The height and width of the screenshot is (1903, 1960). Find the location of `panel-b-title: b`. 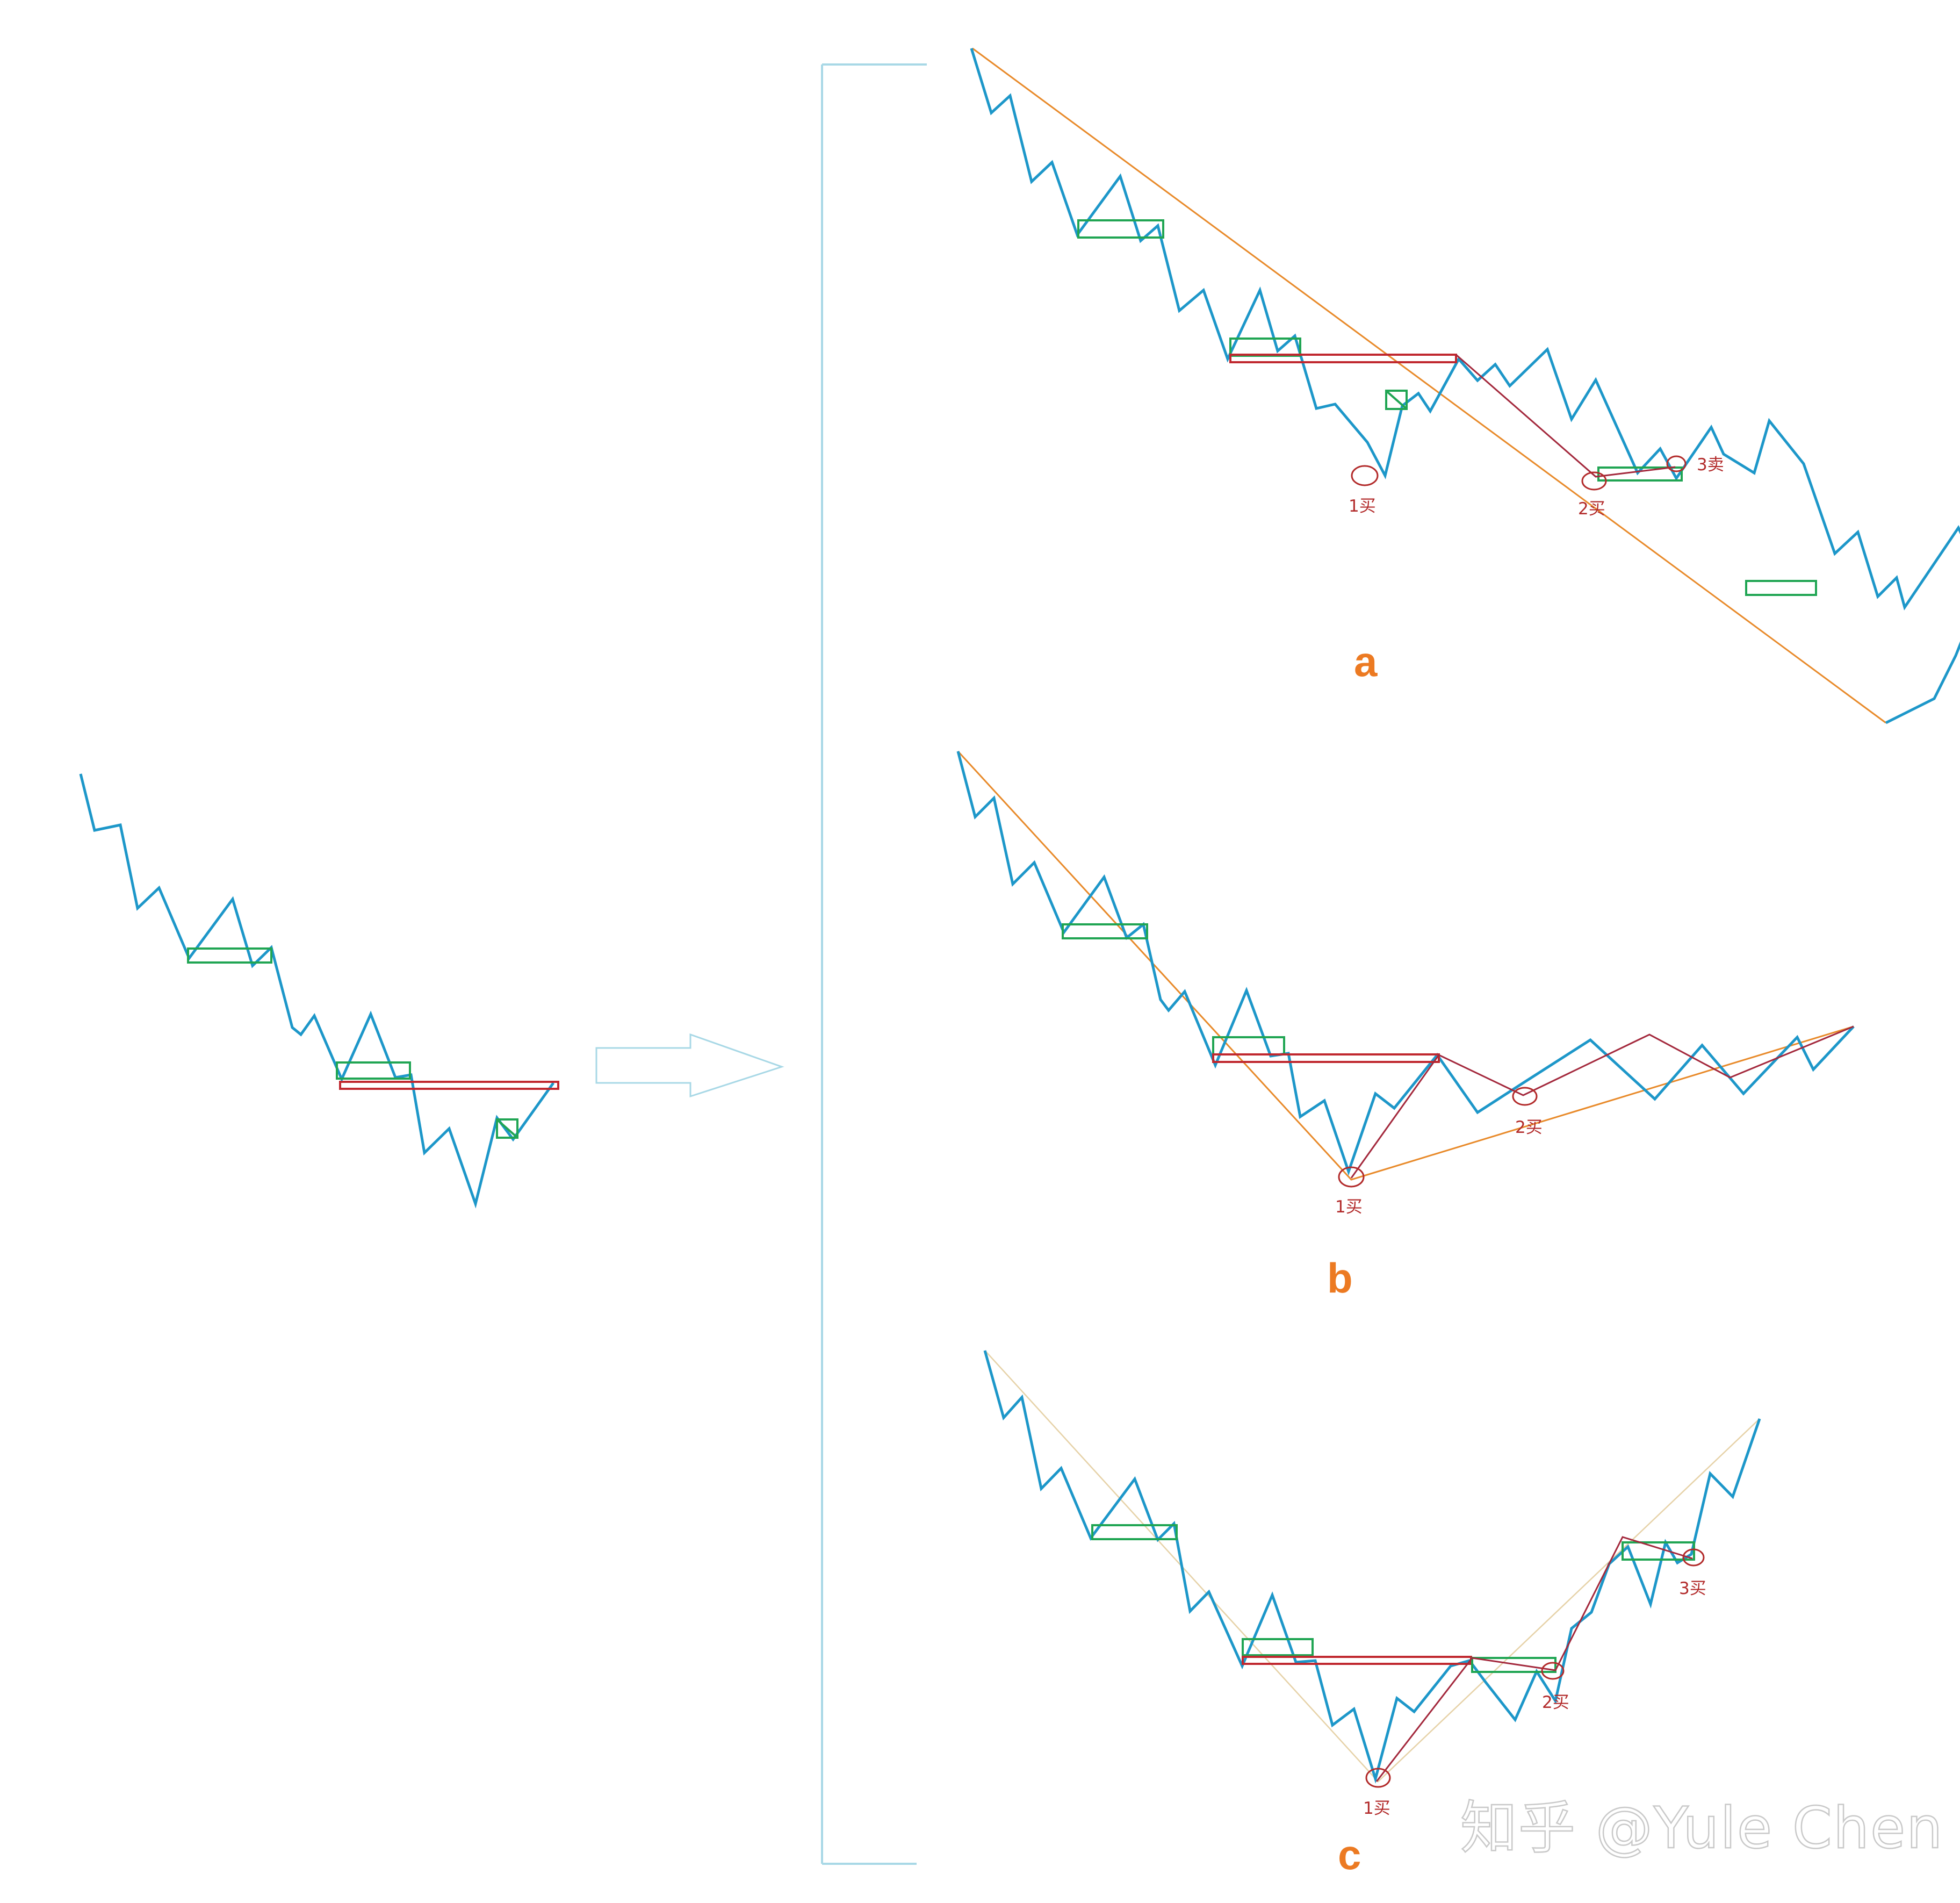

panel-b-title: b is located at coordinates (1340, 1278).